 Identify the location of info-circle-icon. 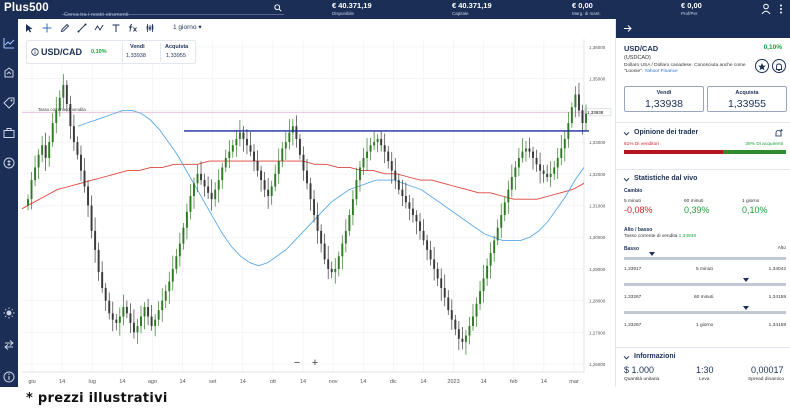
(35, 52).